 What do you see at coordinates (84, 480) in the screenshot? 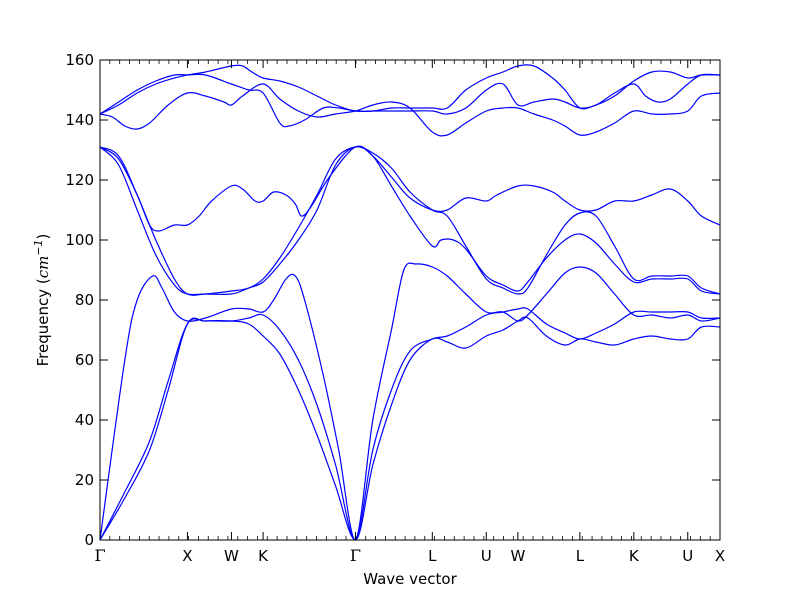
I see `y-tick-label: 20` at bounding box center [84, 480].